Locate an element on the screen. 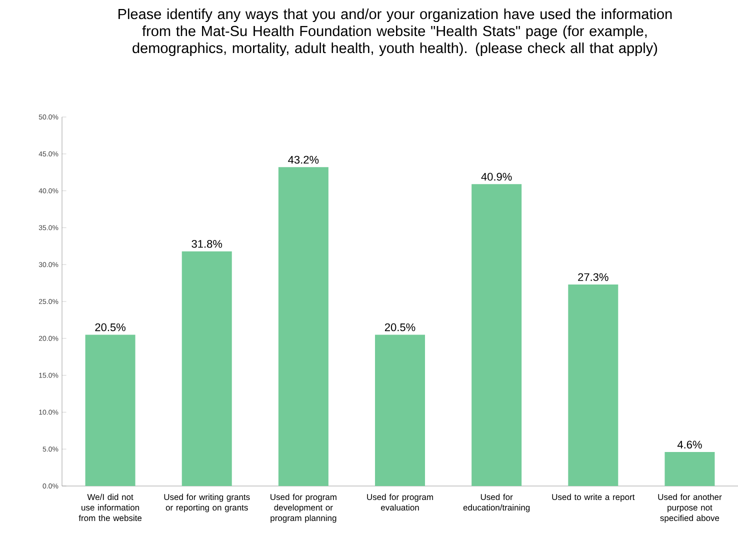 Image resolution: width=738 pixels, height=543 pixels. x-tick-label: Used for education/training is located at coordinates (496, 503).